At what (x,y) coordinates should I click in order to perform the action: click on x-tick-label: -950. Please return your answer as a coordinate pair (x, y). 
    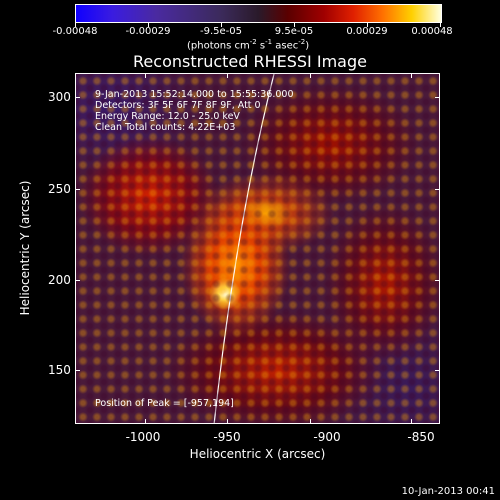
    Looking at the image, I should click on (227, 437).